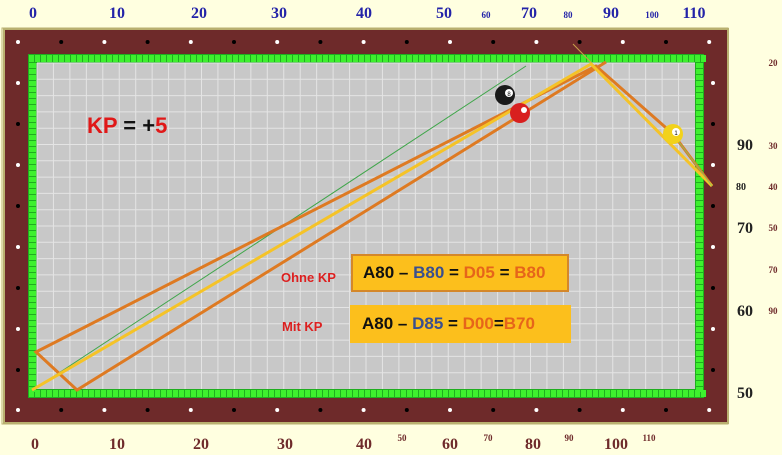 The width and height of the screenshot is (782, 455). I want to click on scale-label-bottom: 60, so click(450, 444).